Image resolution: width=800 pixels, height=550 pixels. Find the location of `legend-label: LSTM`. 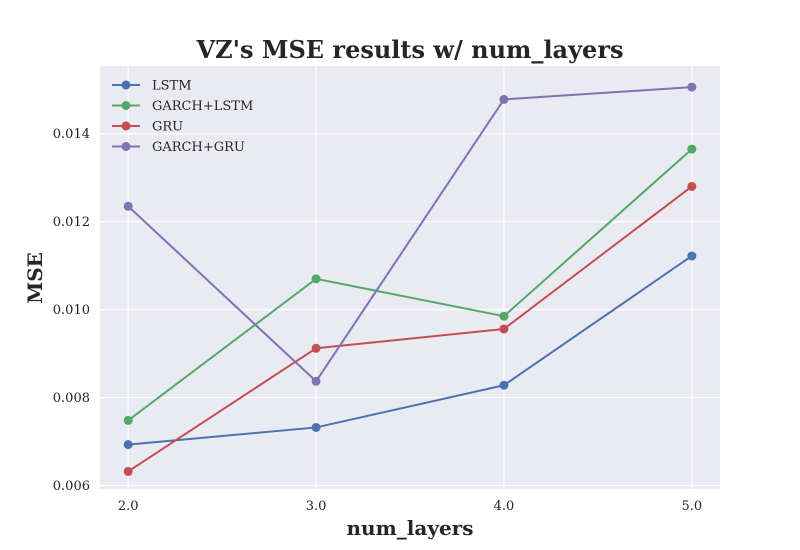

legend-label: LSTM is located at coordinates (172, 86).